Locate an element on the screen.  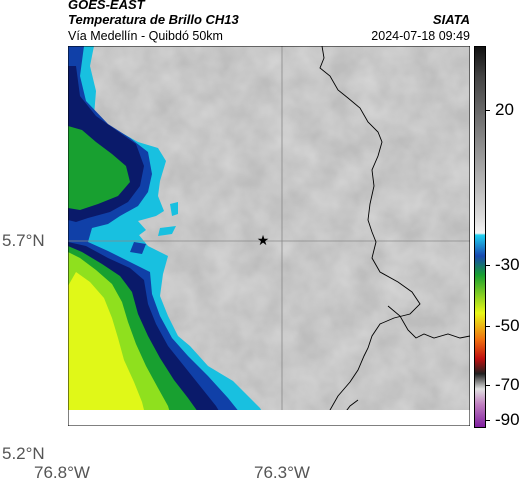
datetime-label: 2024-07-18 09:49 is located at coordinates (420, 36).